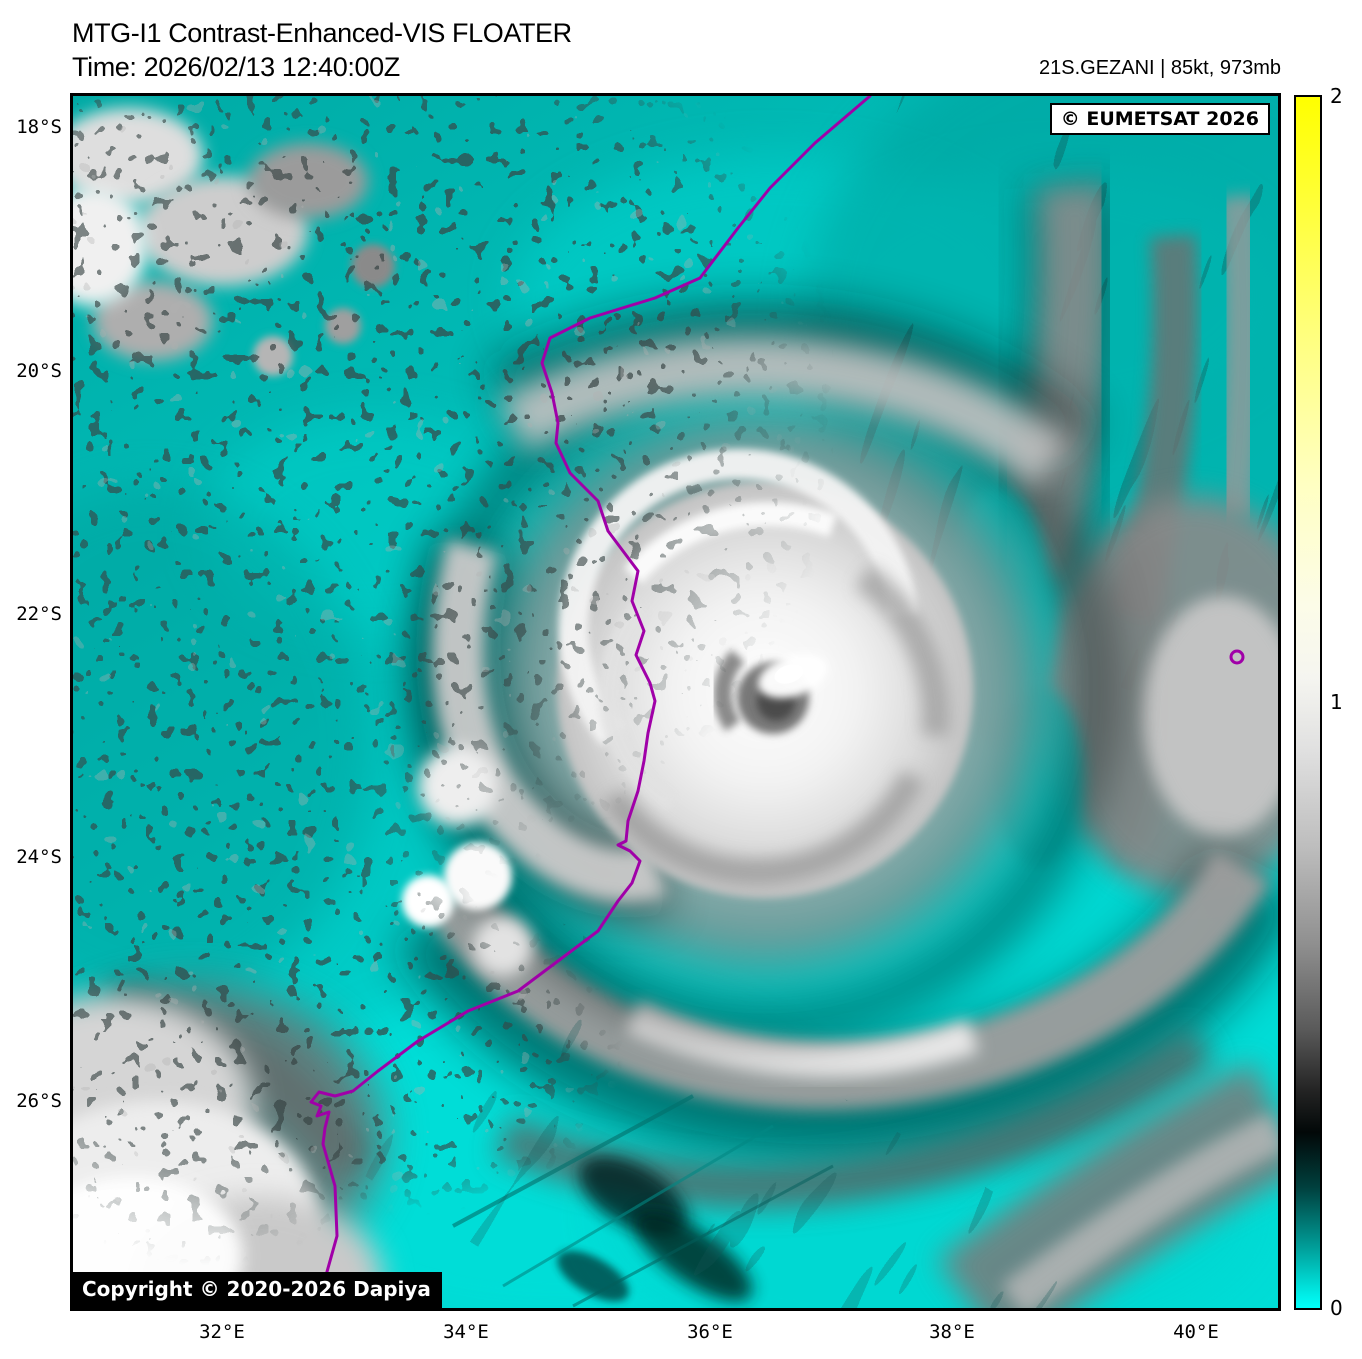 Image resolution: width=1362 pixels, height=1359 pixels. I want to click on lon-tick-label: 36°E, so click(710, 1332).